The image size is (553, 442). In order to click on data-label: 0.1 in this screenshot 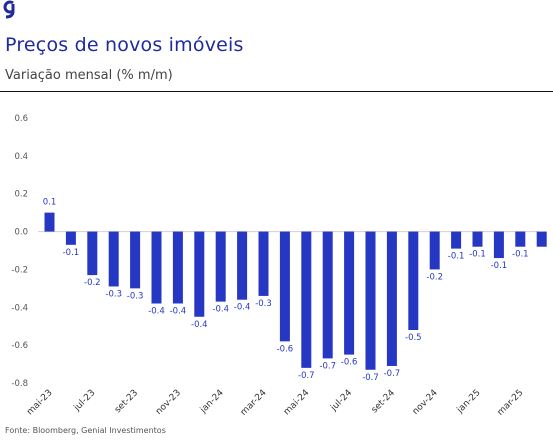, I will do `click(50, 203)`.